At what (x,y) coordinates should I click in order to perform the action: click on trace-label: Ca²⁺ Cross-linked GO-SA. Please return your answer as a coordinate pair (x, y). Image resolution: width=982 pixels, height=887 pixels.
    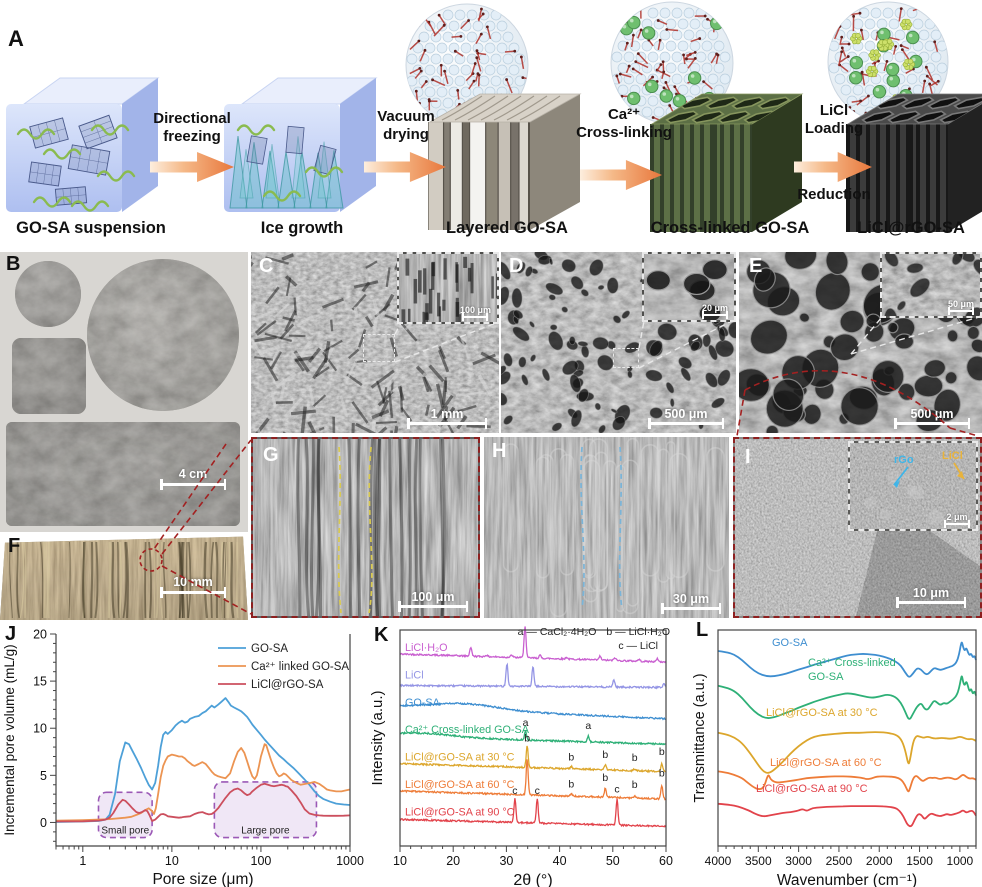
    Looking at the image, I should click on (467, 730).